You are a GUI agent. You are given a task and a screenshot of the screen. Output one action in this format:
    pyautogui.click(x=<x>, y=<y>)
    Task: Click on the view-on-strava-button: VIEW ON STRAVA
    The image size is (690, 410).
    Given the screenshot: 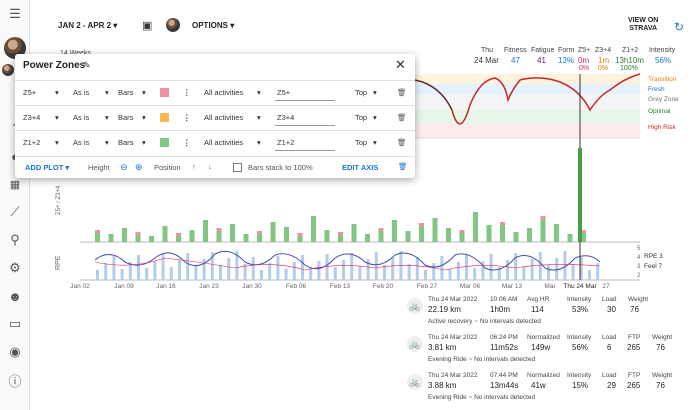 What is the action you would take?
    pyautogui.click(x=643, y=25)
    